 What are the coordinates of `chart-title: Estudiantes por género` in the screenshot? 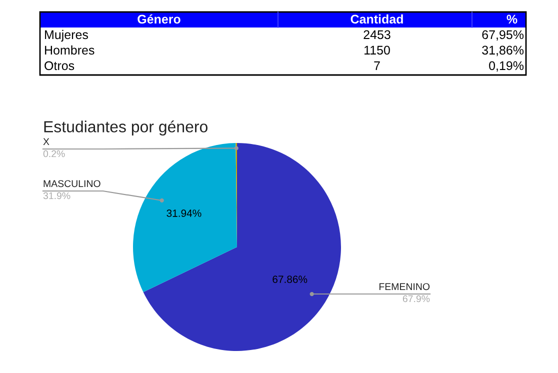 It's located at (126, 128).